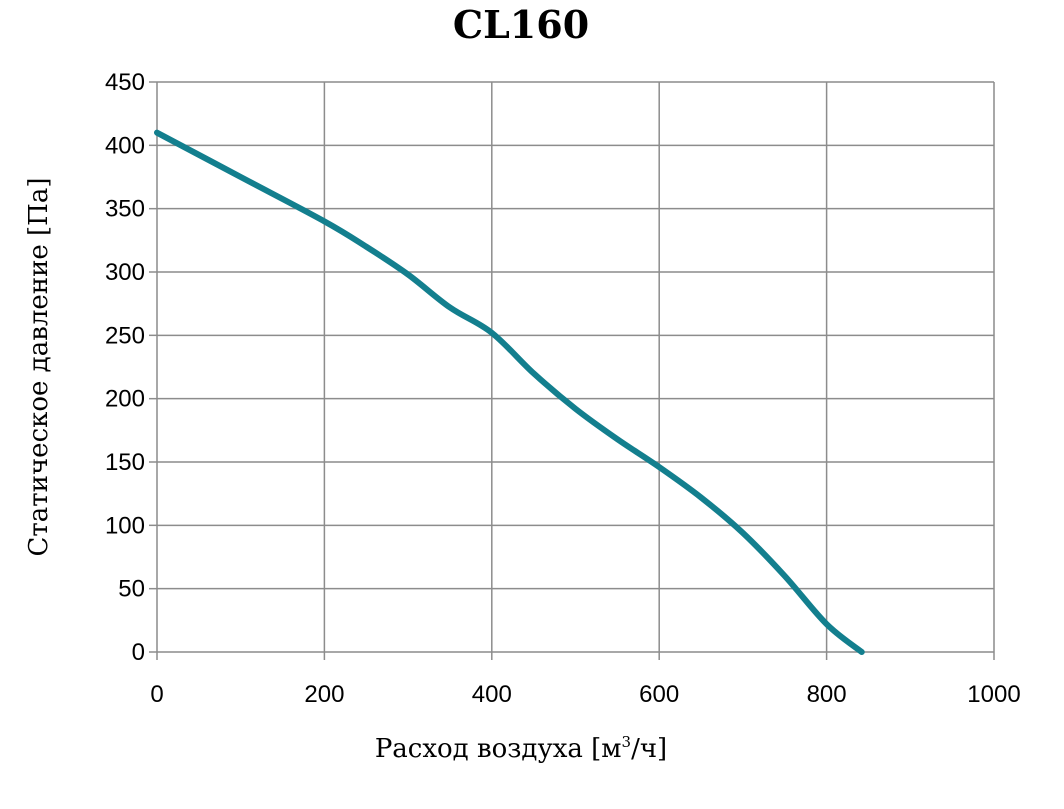 This screenshot has width=1064, height=809. I want to click on chart-title: CL160, so click(521, 24).